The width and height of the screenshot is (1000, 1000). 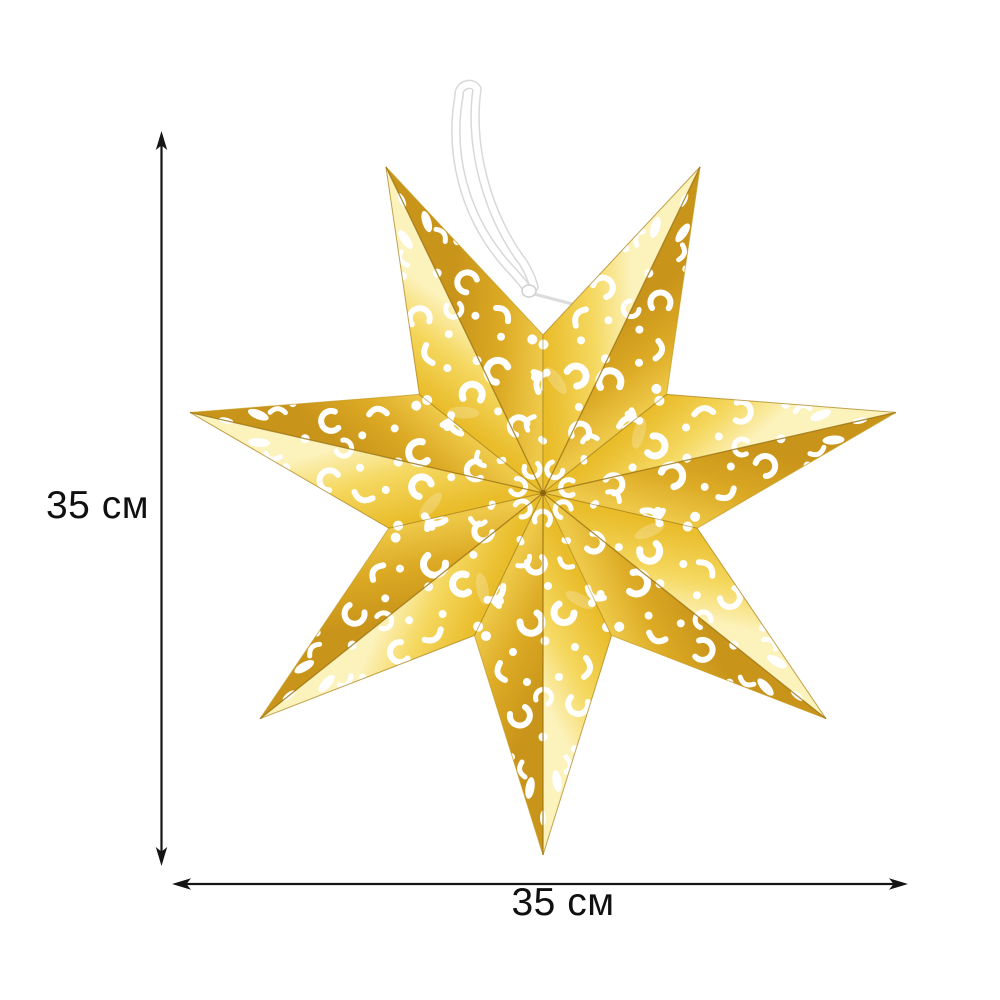 What do you see at coordinates (898, 884) in the screenshot?
I see `arrow-right-icon` at bounding box center [898, 884].